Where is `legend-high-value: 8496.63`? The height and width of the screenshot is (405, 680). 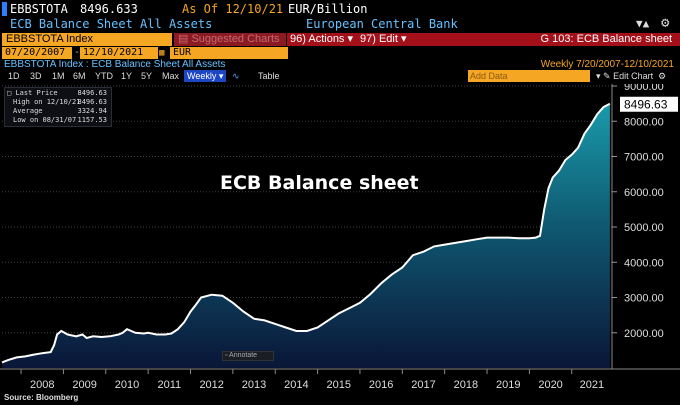 legend-high-value: 8496.63 is located at coordinates (92, 102).